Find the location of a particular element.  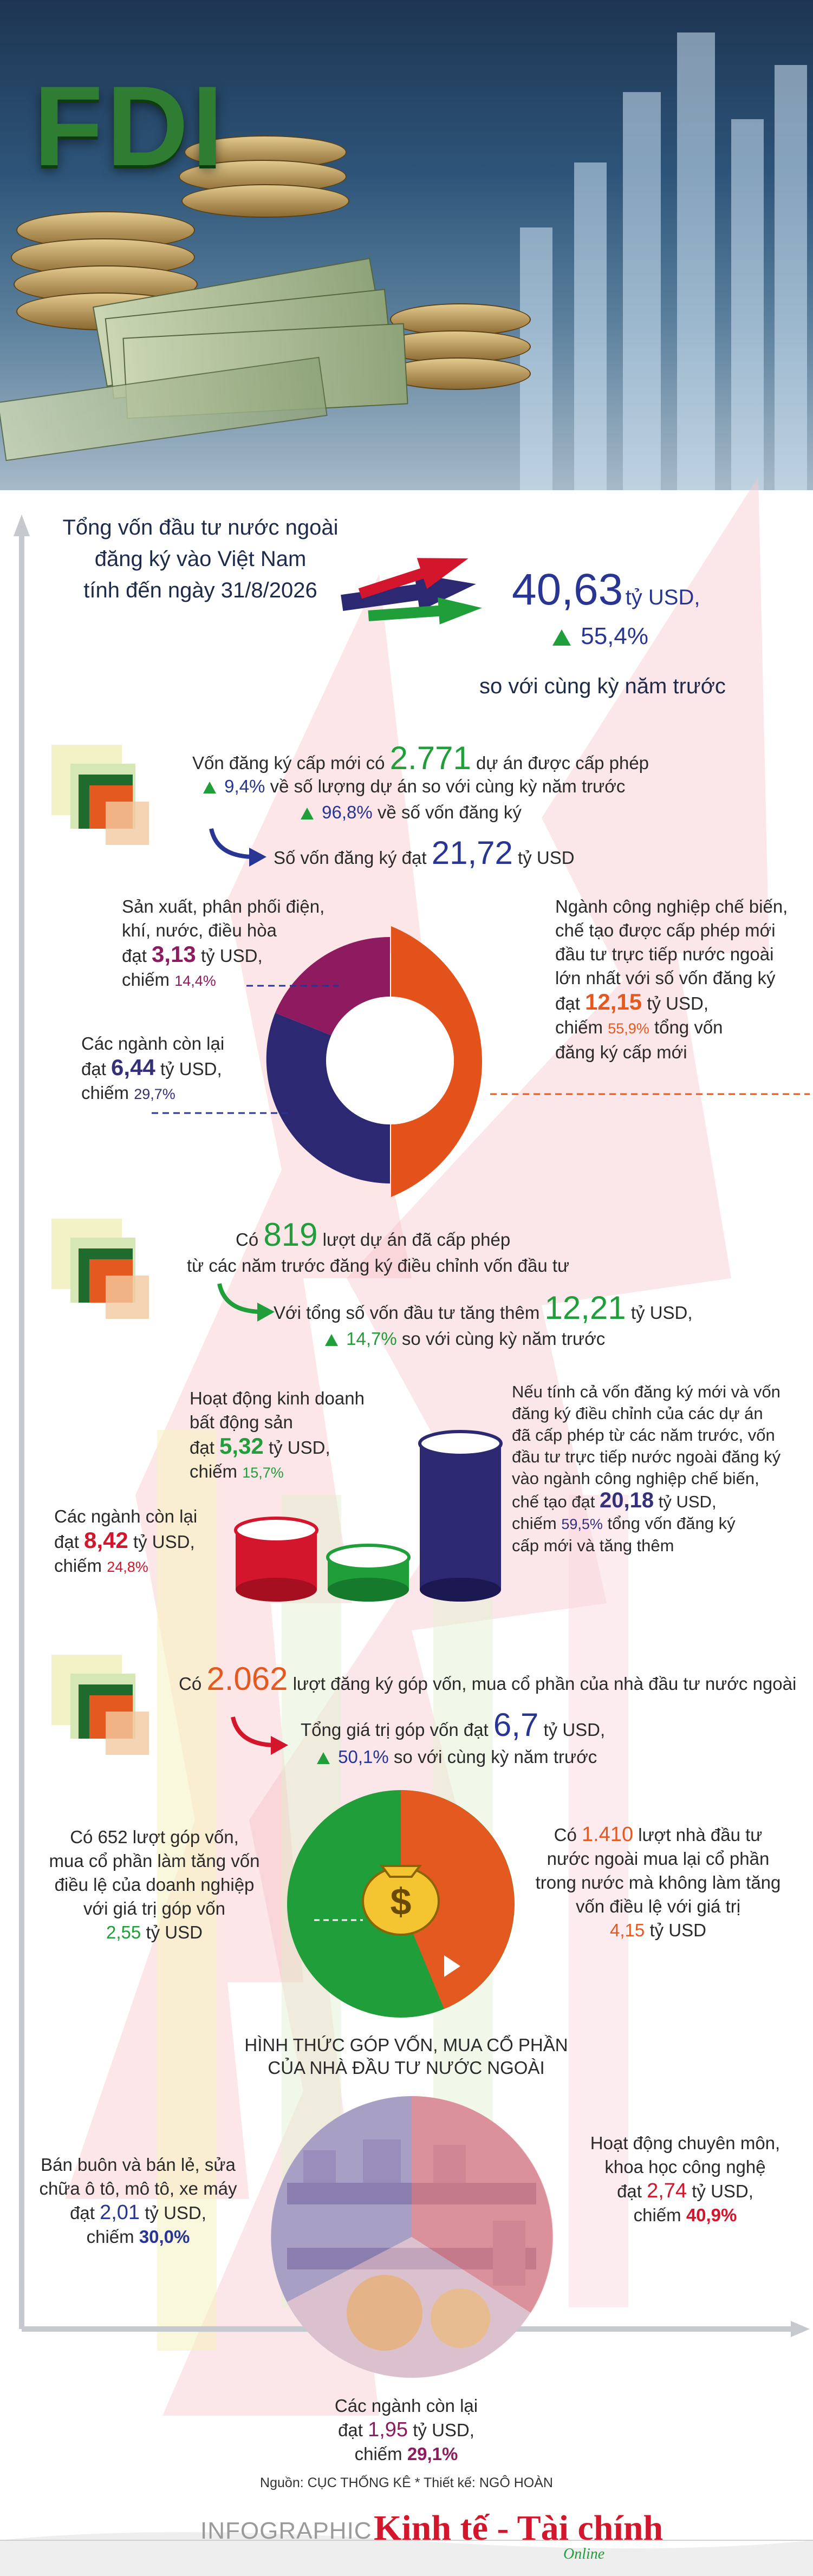

footer-brand-logo: Kinh tế - Tài chính is located at coordinates (519, 2528).